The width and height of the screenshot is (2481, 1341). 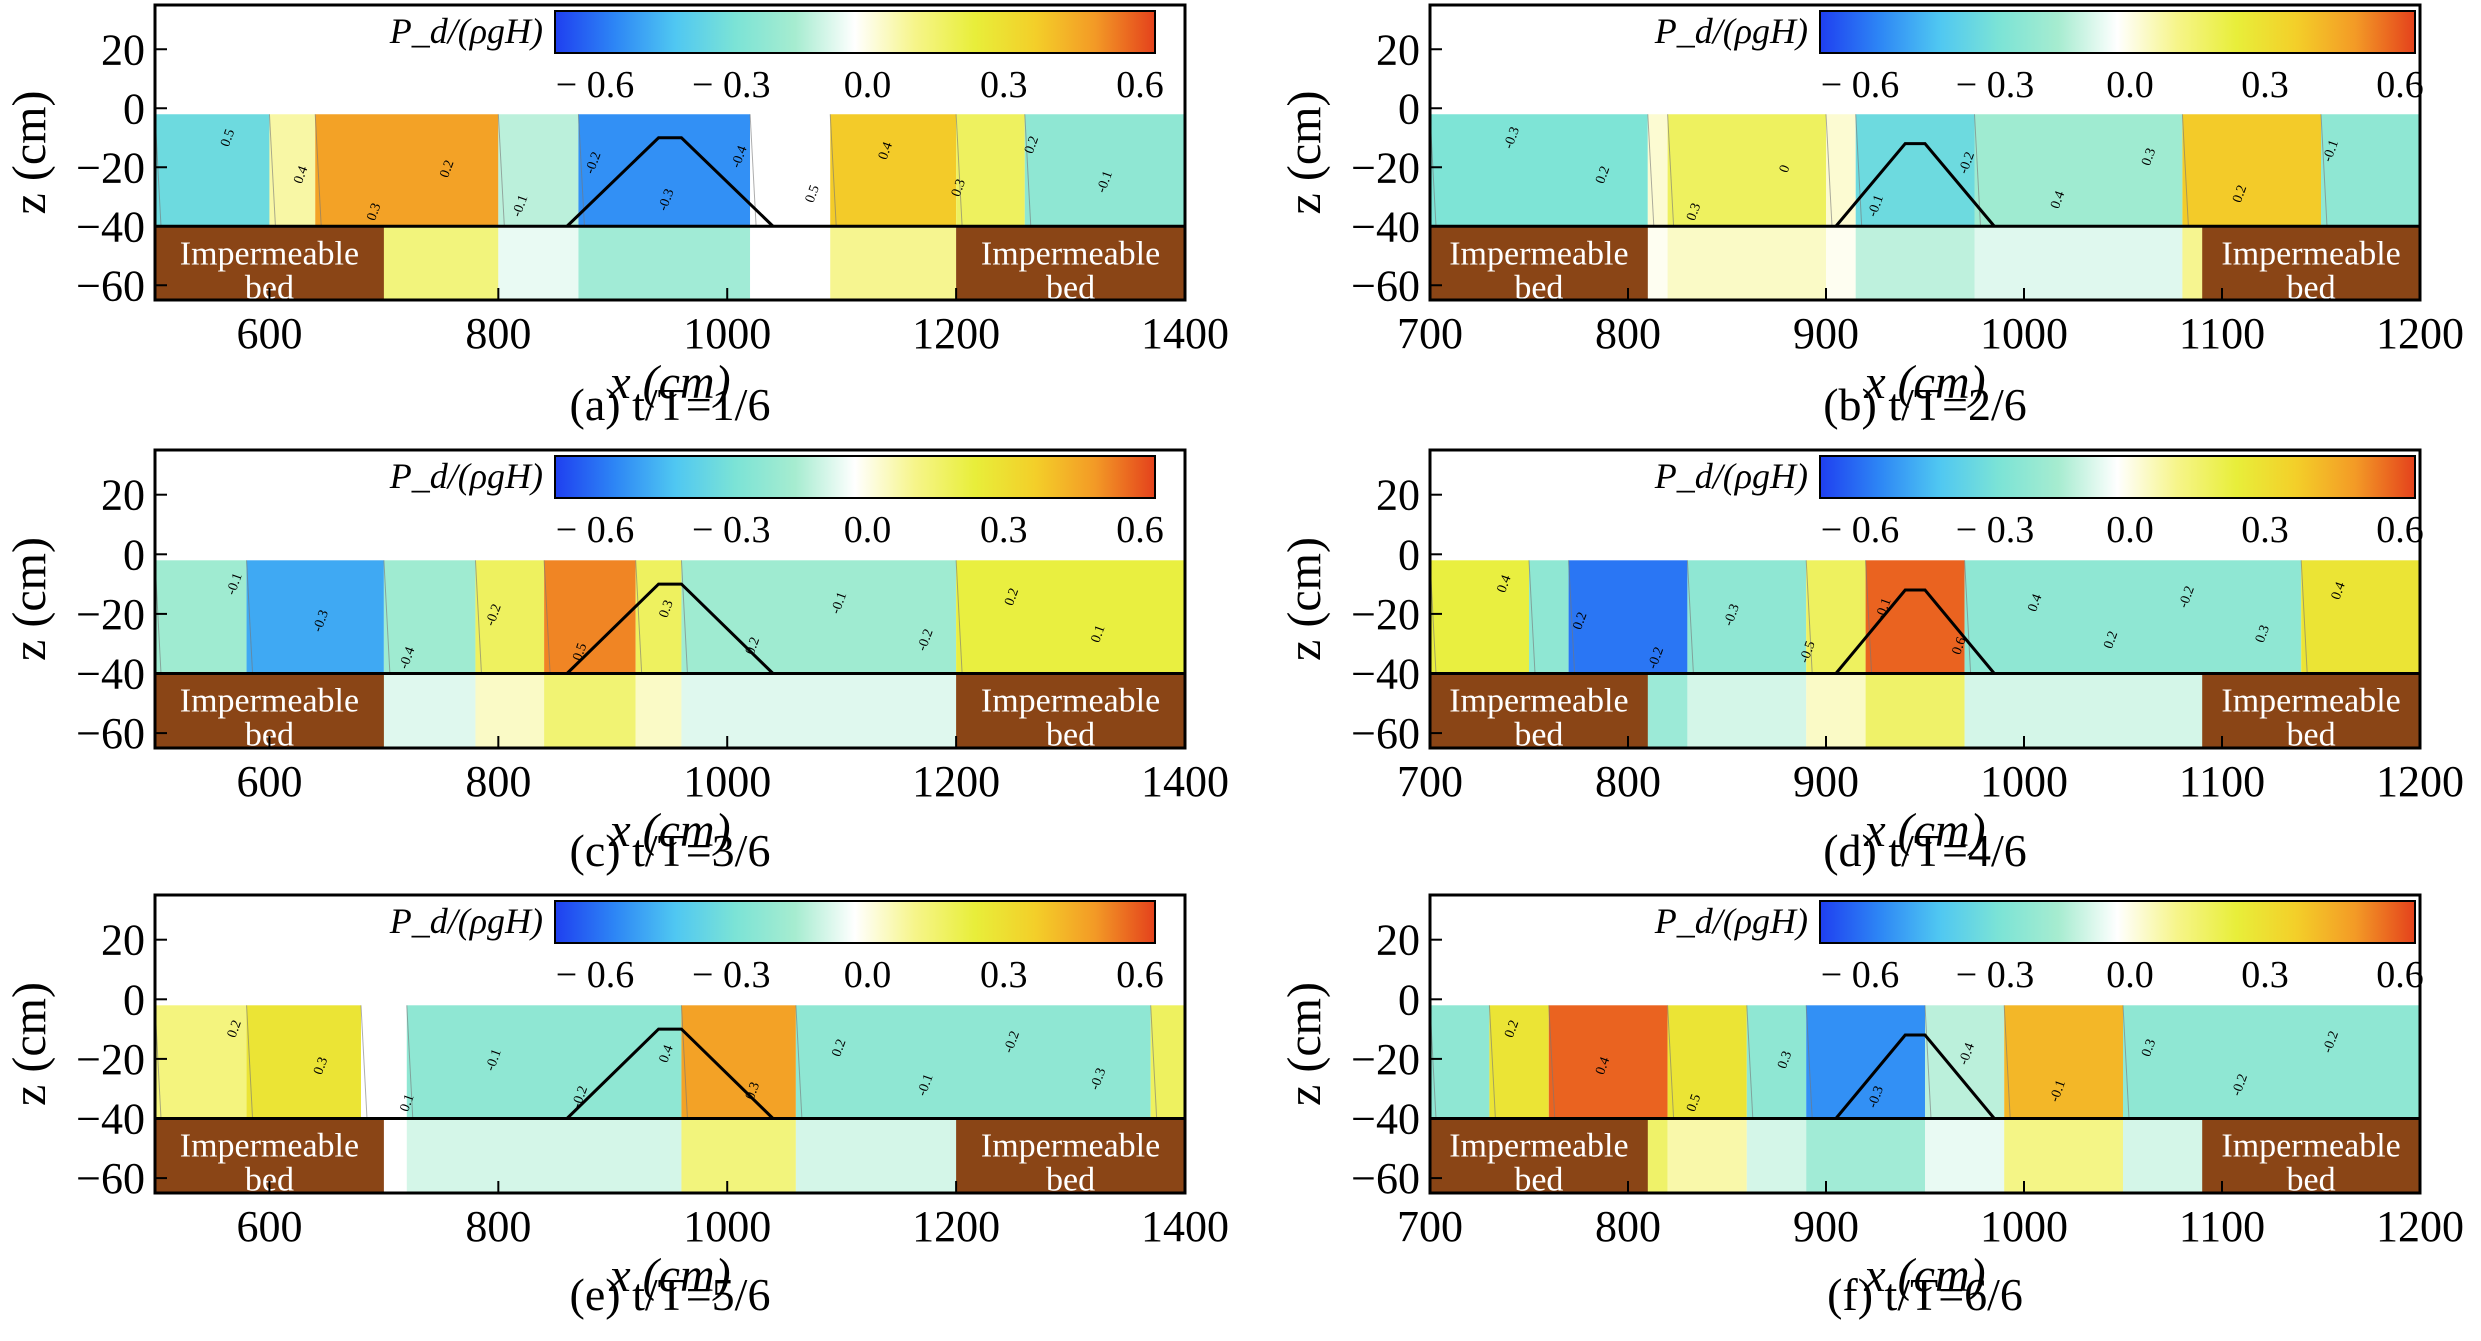 What do you see at coordinates (670, 1294) in the screenshot?
I see `panel-caption: (e) t/T=5/6` at bounding box center [670, 1294].